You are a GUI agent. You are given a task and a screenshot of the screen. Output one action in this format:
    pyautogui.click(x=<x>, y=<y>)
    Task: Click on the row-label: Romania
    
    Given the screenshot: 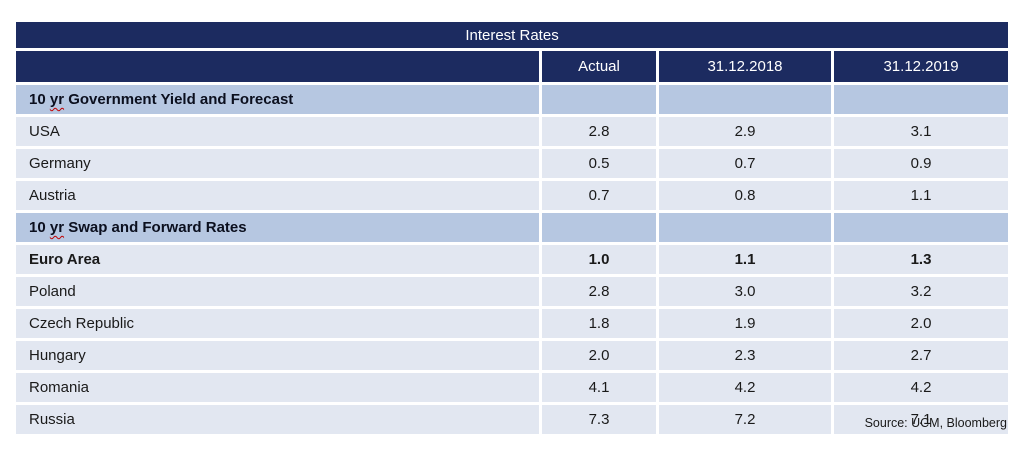 What is the action you would take?
    pyautogui.click(x=277, y=387)
    